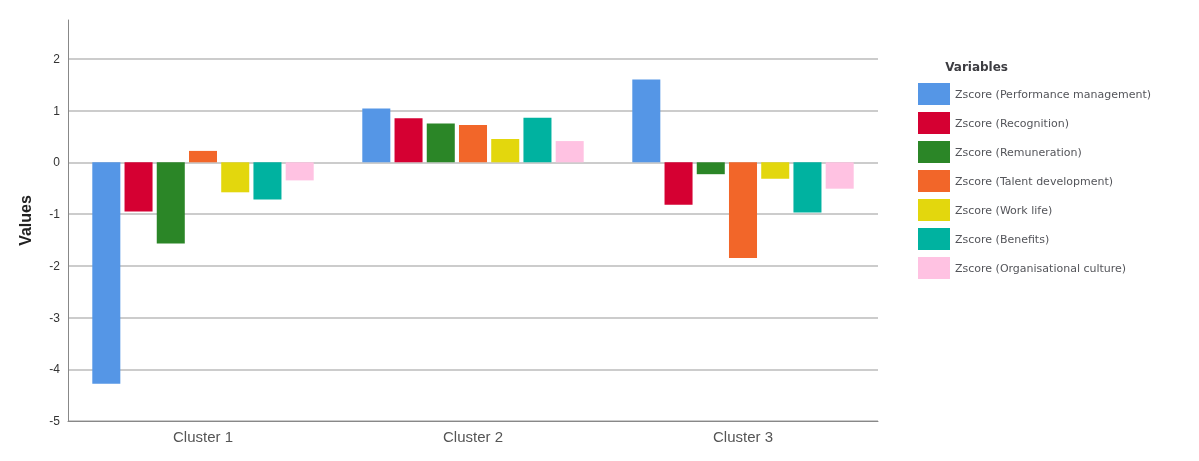 The width and height of the screenshot is (1199, 461). Describe the element at coordinates (1034, 181) in the screenshot. I see `legend-label: Zscore (Talent development)` at that location.